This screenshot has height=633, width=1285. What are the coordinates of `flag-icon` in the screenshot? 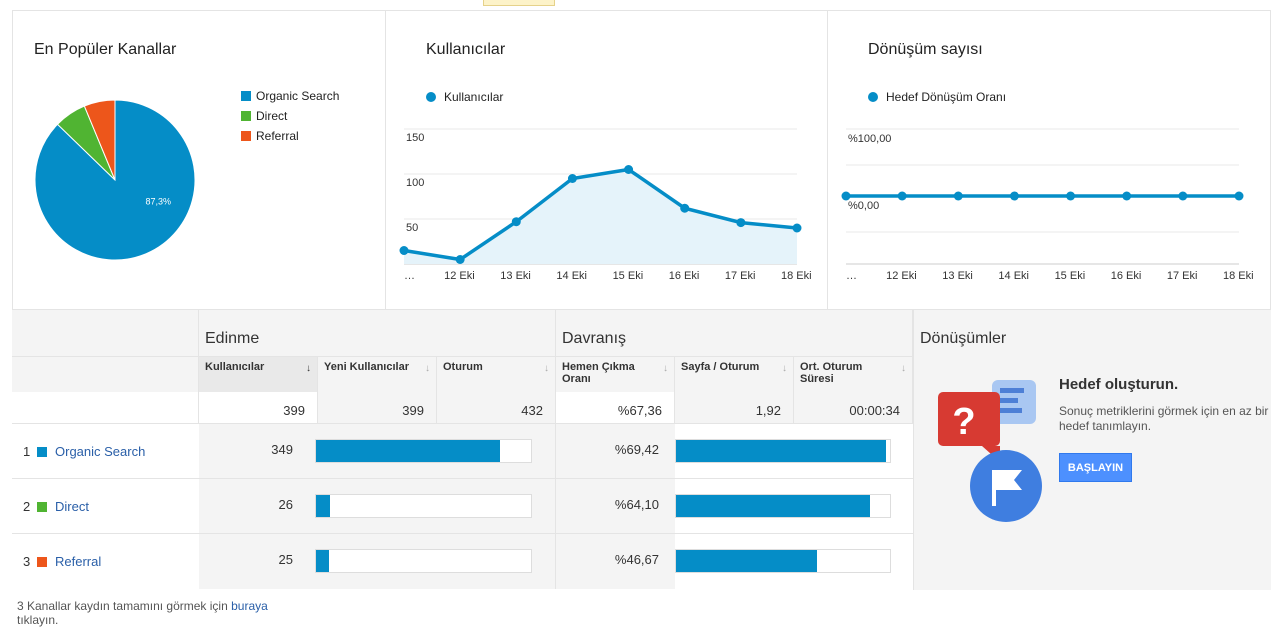 It's located at (1006, 486).